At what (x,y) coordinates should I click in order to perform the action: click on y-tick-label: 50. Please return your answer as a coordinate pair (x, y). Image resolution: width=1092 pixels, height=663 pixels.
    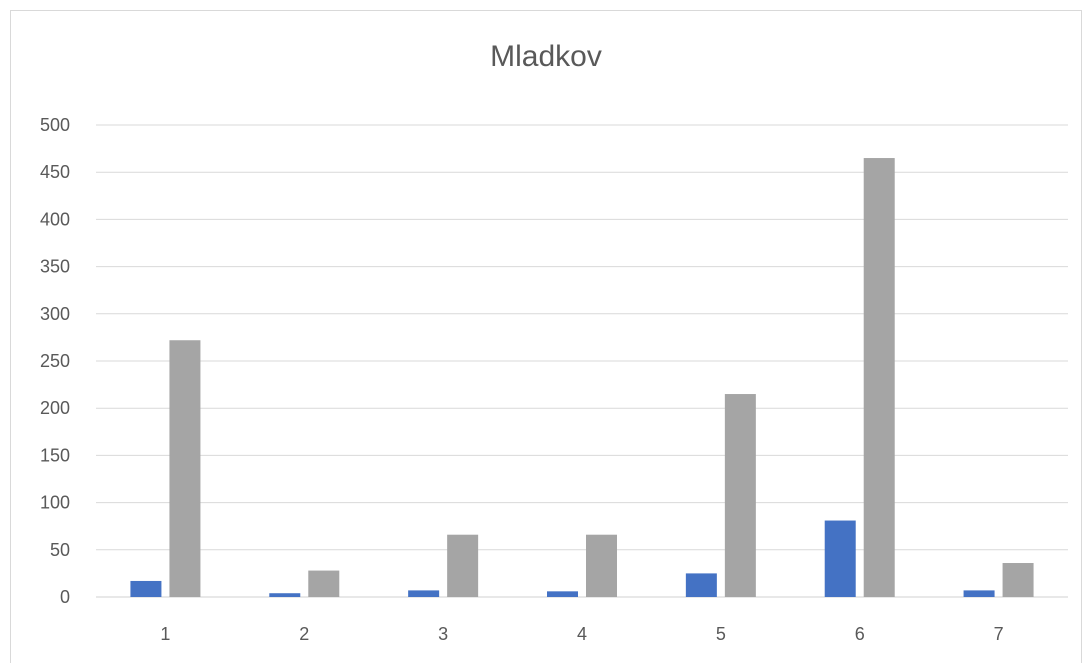
    Looking at the image, I should click on (60, 550).